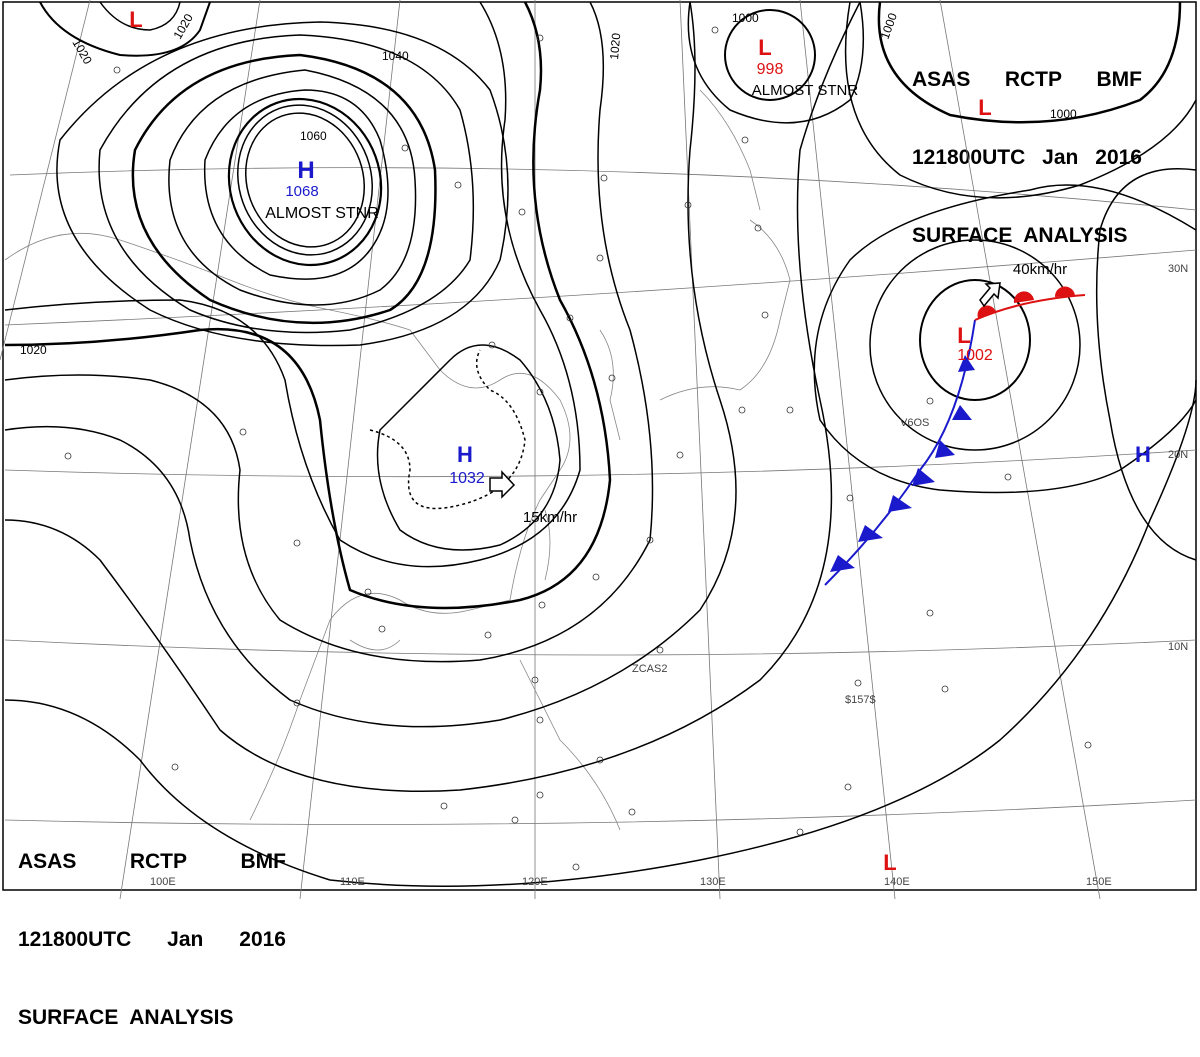 Image resolution: width=1200 pixels, height=1057 pixels. I want to click on cold-front-triangles, so click(902, 463).